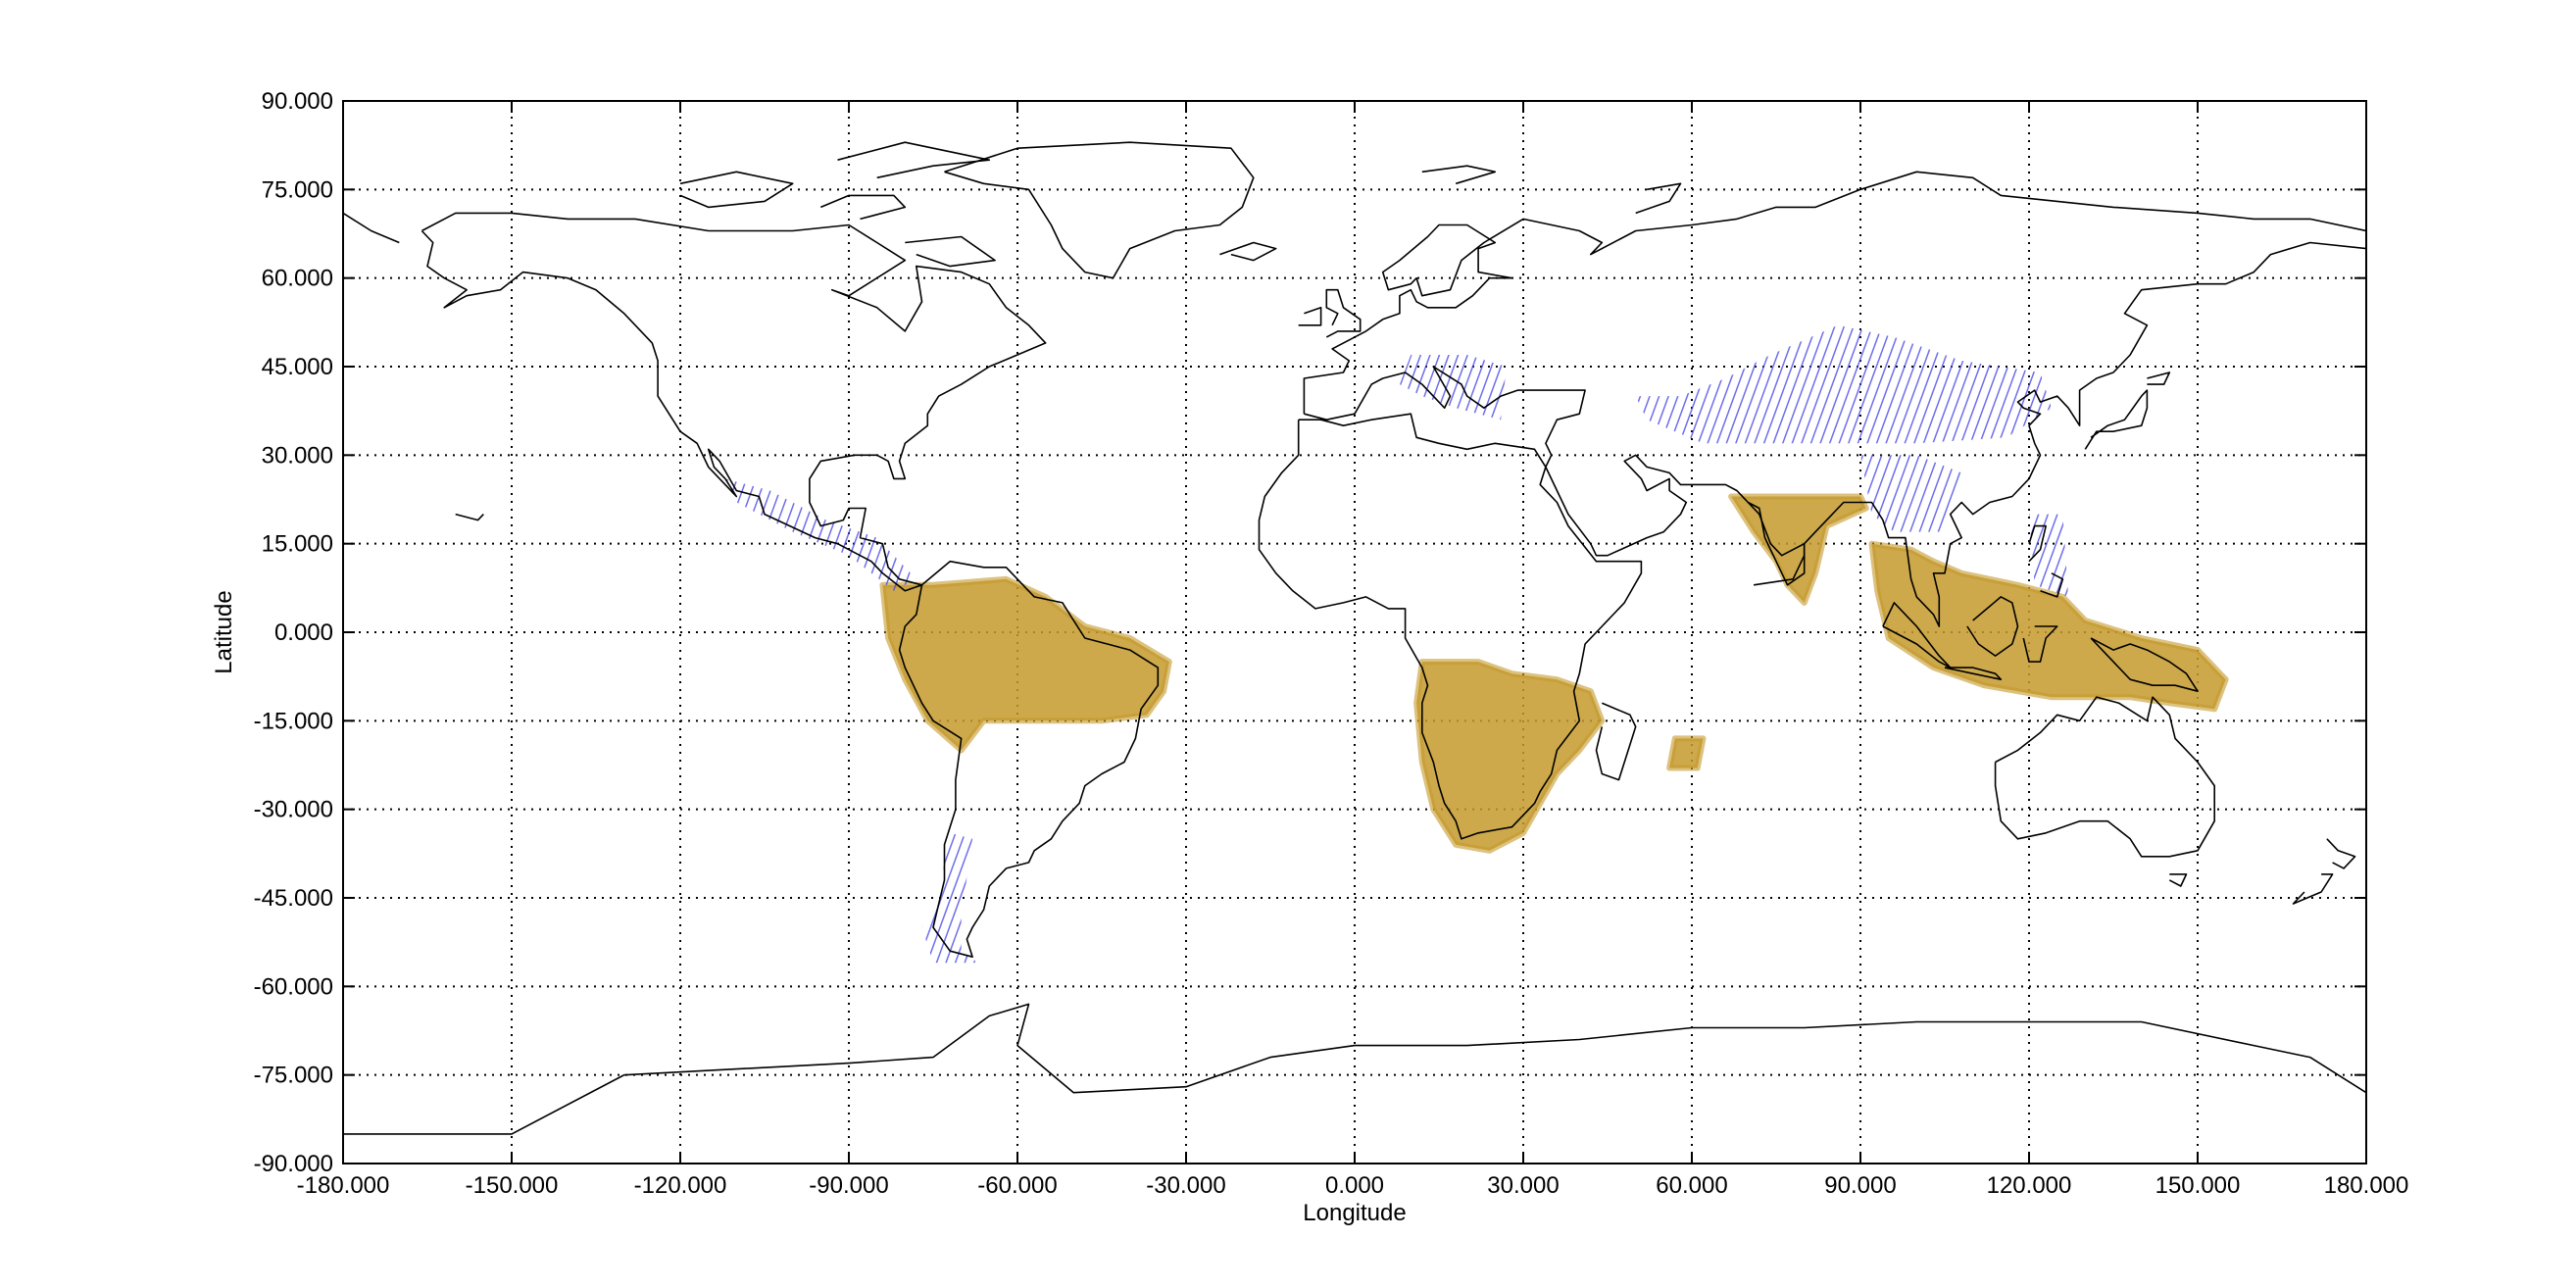 The image size is (2576, 1288). I want to click on y-tick-label: -45.000, so click(293, 898).